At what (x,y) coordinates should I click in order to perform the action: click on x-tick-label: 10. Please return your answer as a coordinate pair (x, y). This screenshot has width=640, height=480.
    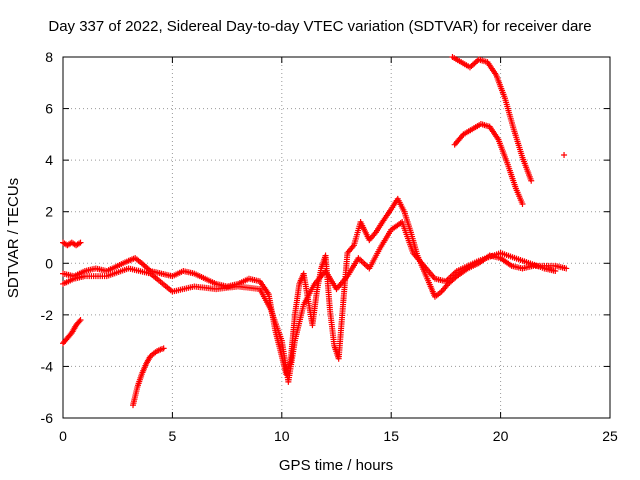
    Looking at the image, I should click on (282, 436).